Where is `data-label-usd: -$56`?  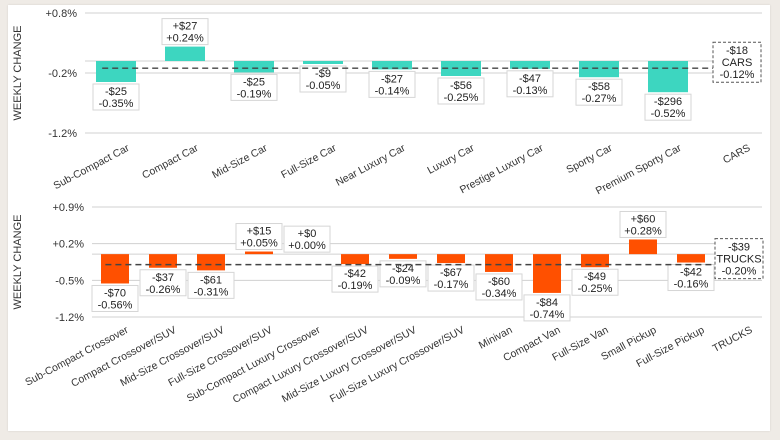
data-label-usd: -$56 is located at coordinates (461, 86).